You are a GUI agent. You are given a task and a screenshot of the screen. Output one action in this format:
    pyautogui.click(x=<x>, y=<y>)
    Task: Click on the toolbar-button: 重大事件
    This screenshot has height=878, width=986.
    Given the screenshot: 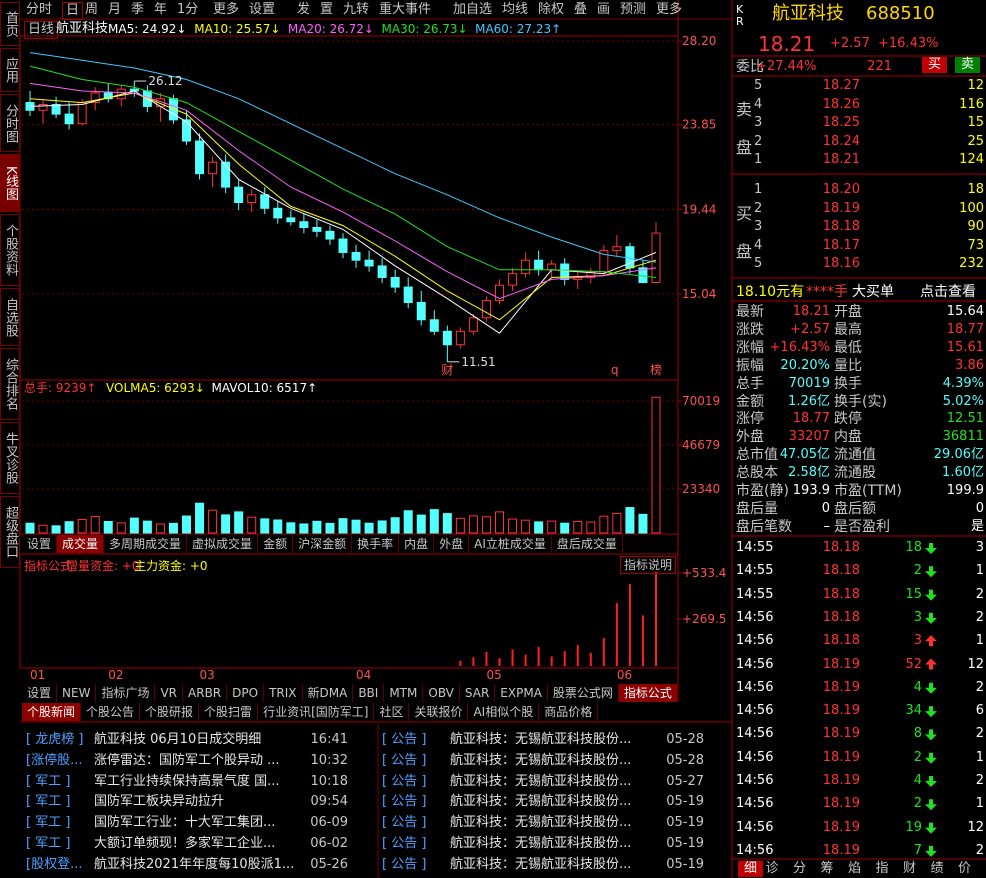 What is the action you would take?
    pyautogui.click(x=405, y=9)
    